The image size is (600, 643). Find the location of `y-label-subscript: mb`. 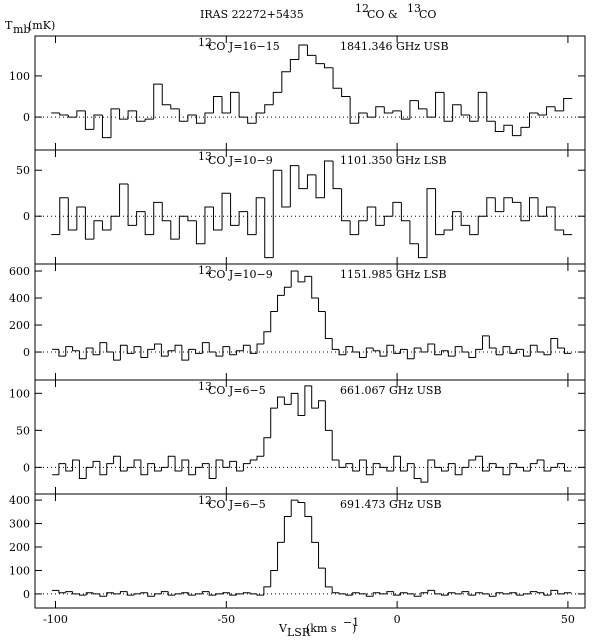

y-label-subscript: mb is located at coordinates (21, 29).